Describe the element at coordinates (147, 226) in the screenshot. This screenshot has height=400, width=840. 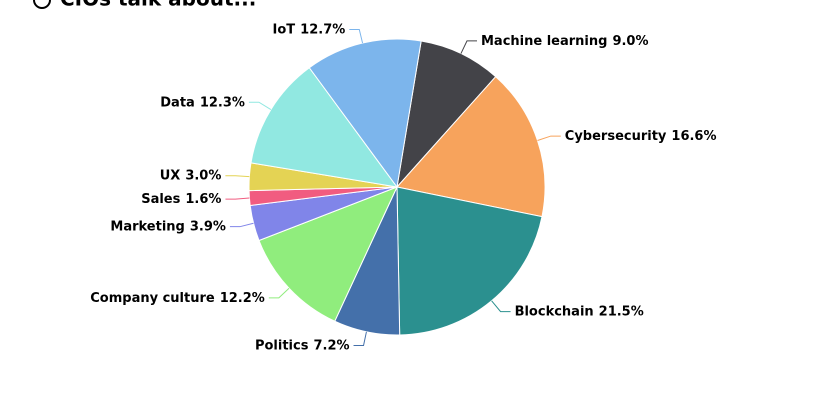
I see `label-name: Marketing` at that location.